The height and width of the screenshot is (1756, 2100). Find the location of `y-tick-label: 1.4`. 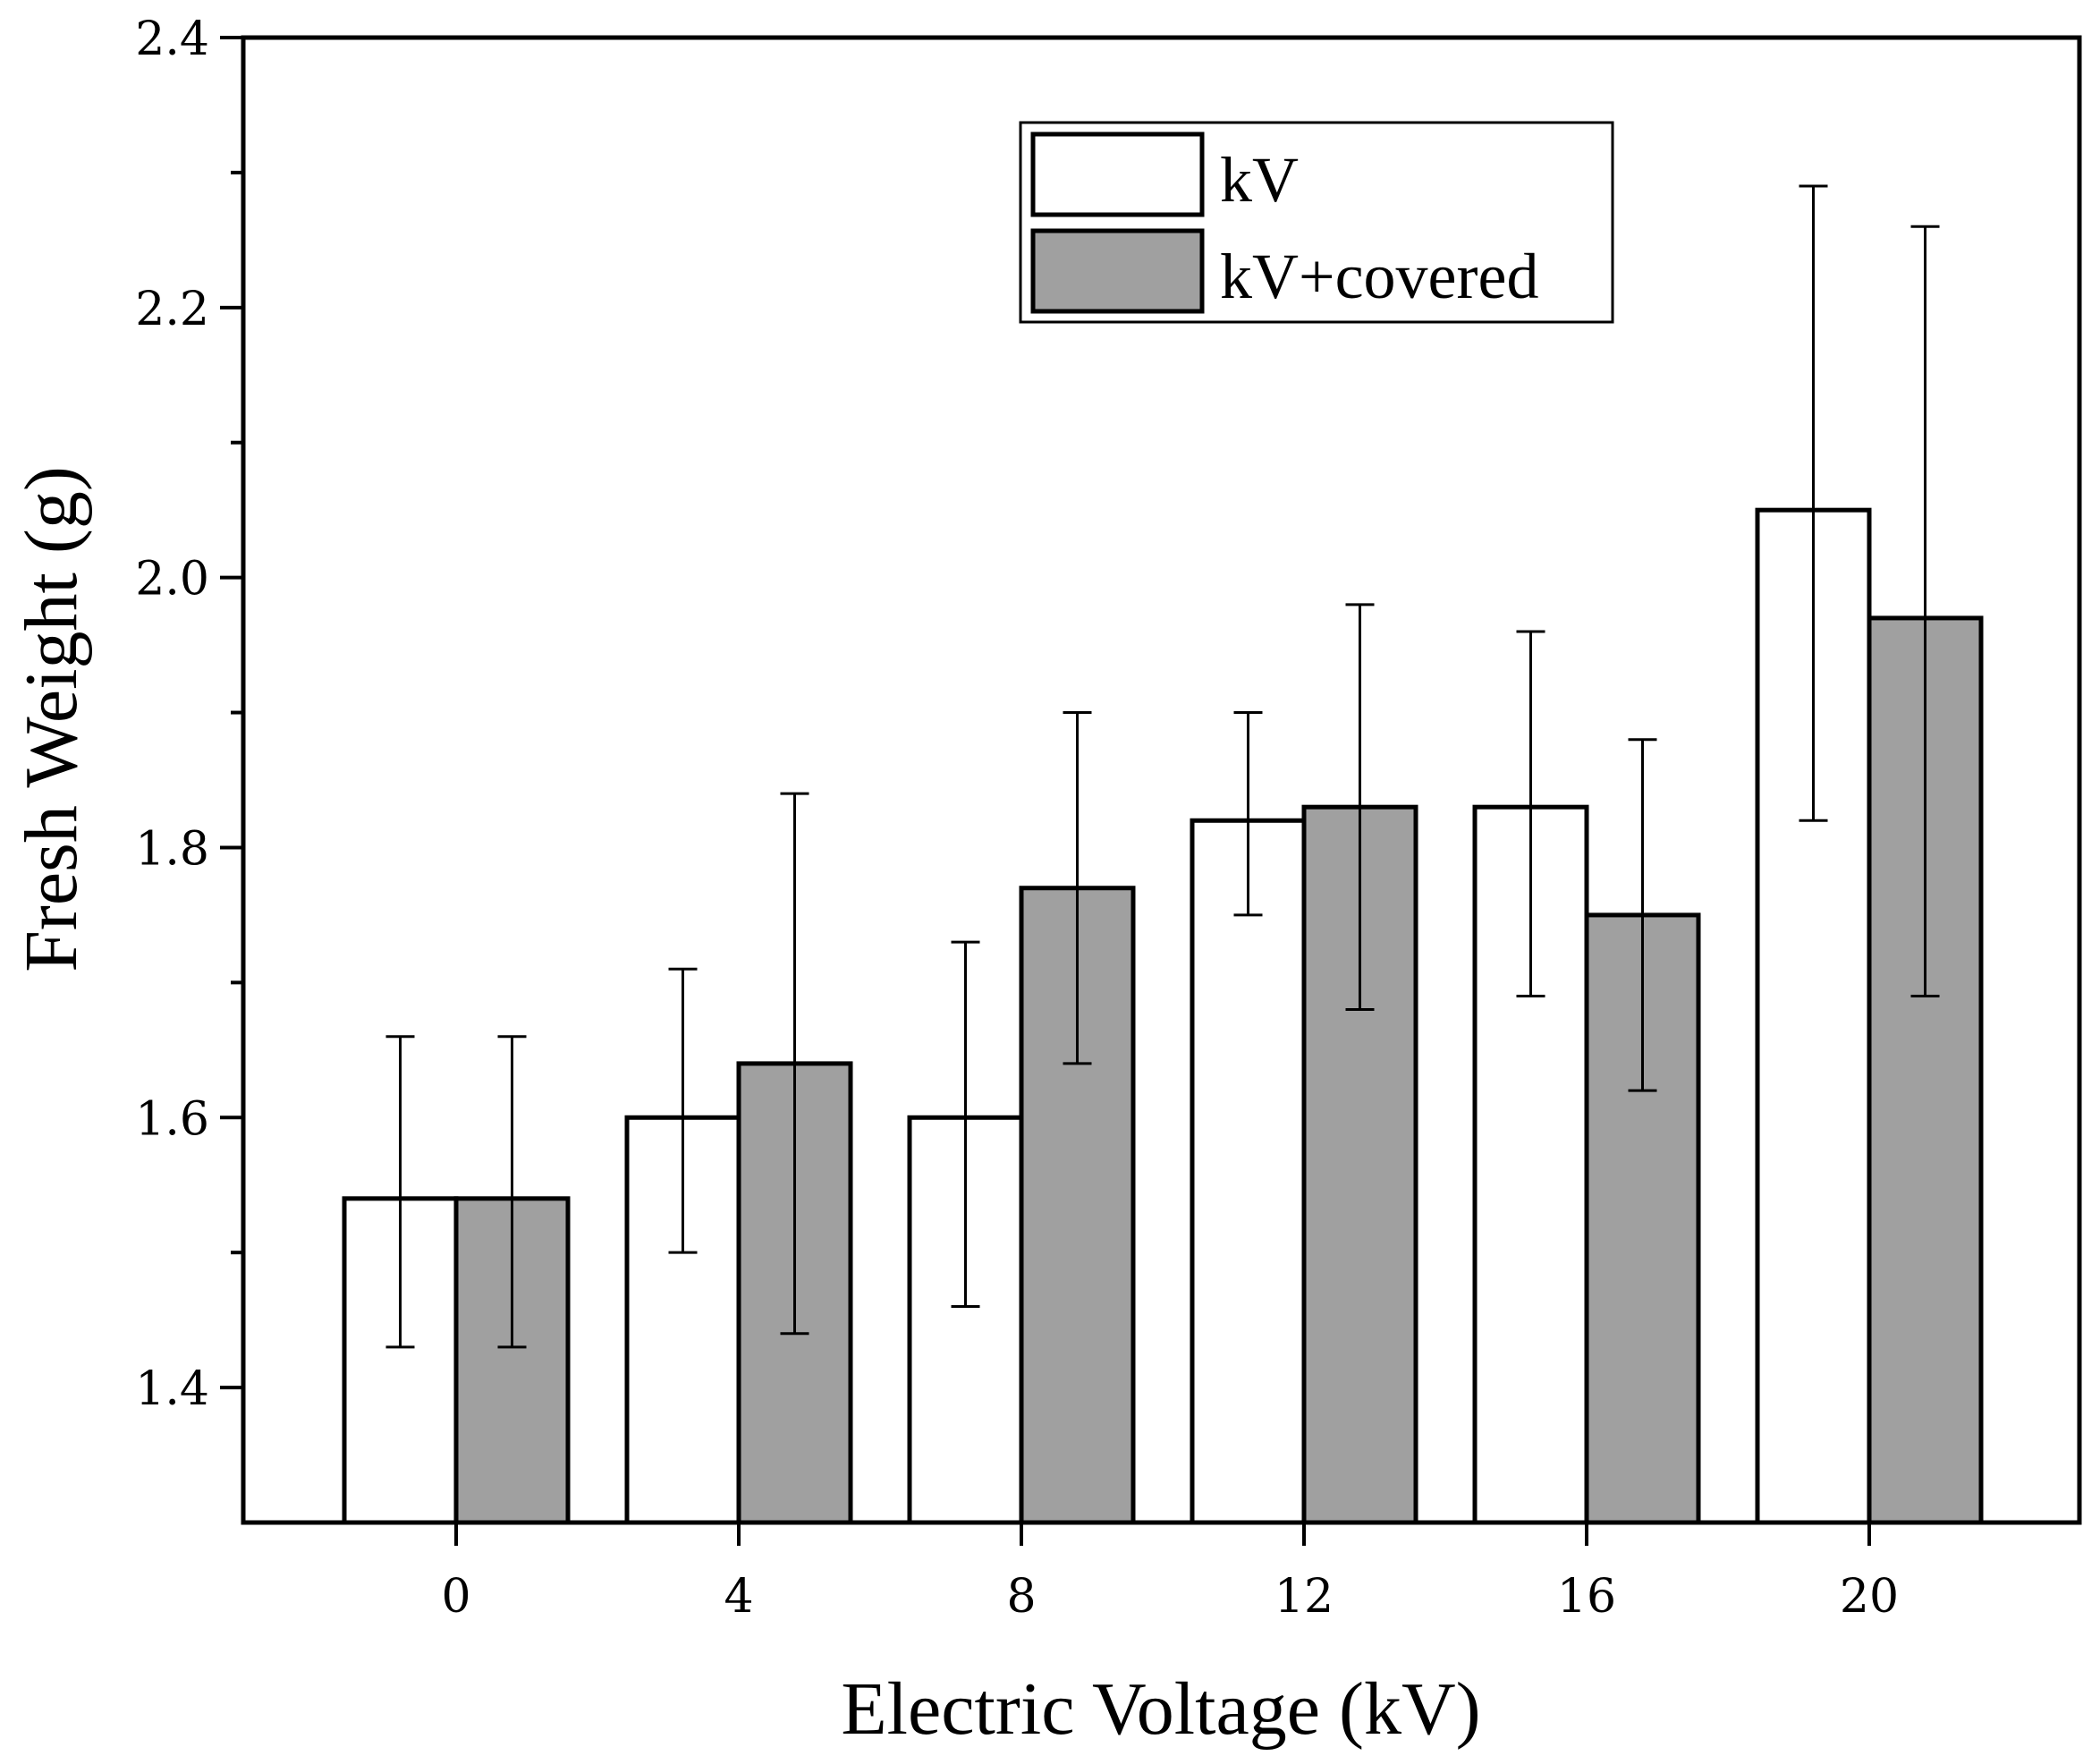

y-tick-label: 1.4 is located at coordinates (172, 1389).